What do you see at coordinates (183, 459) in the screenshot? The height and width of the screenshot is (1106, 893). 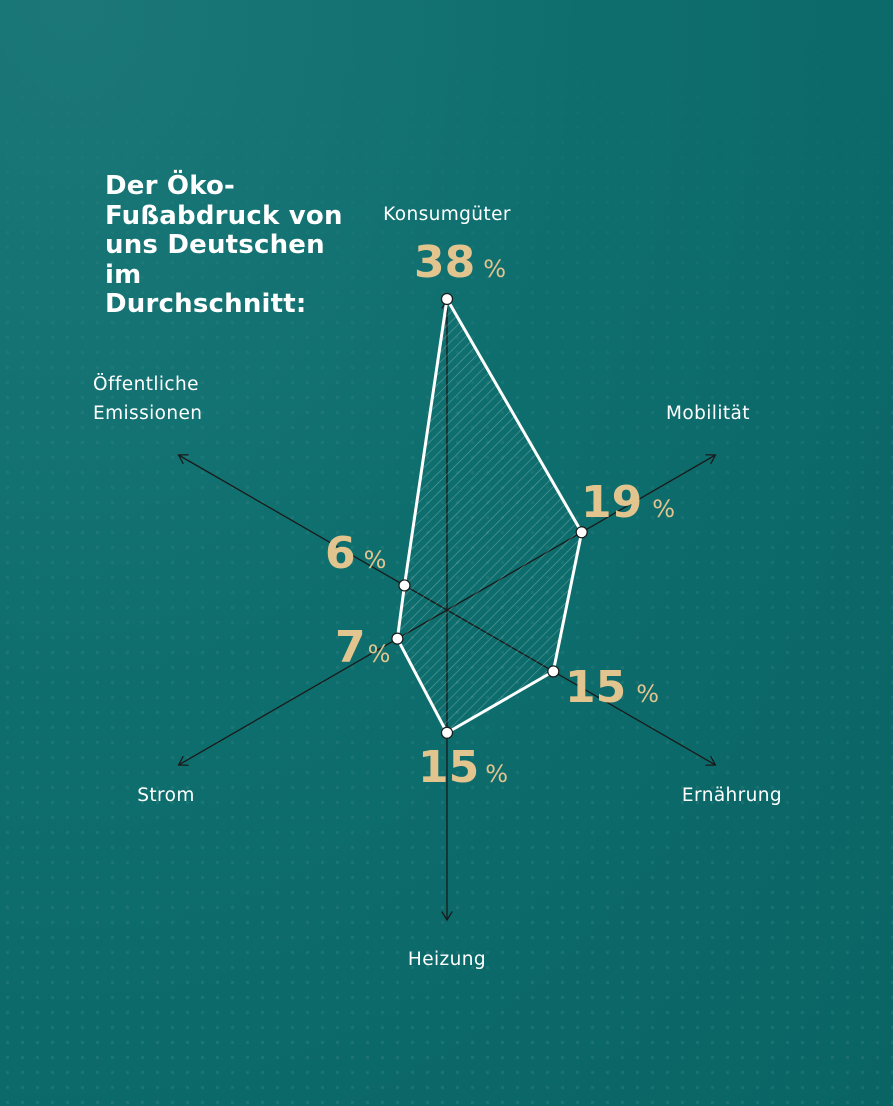 I see `axis-oeffentliche-emissionen-arrow` at bounding box center [183, 459].